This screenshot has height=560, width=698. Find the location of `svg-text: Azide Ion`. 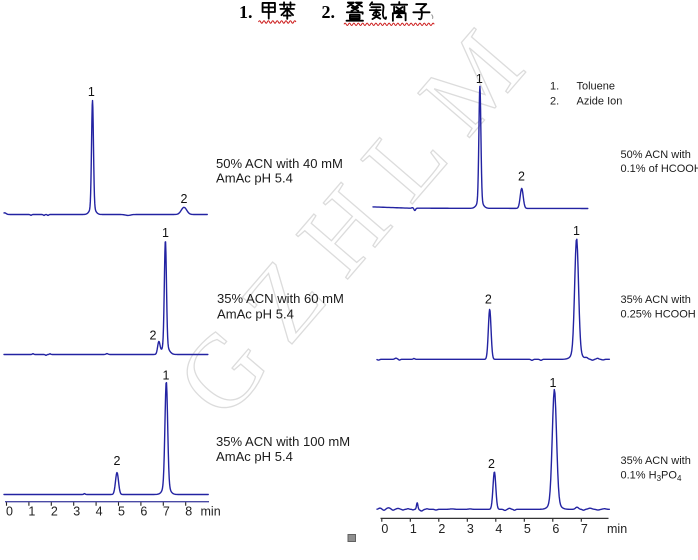

svg-text: Azide Ion is located at coordinates (600, 101).